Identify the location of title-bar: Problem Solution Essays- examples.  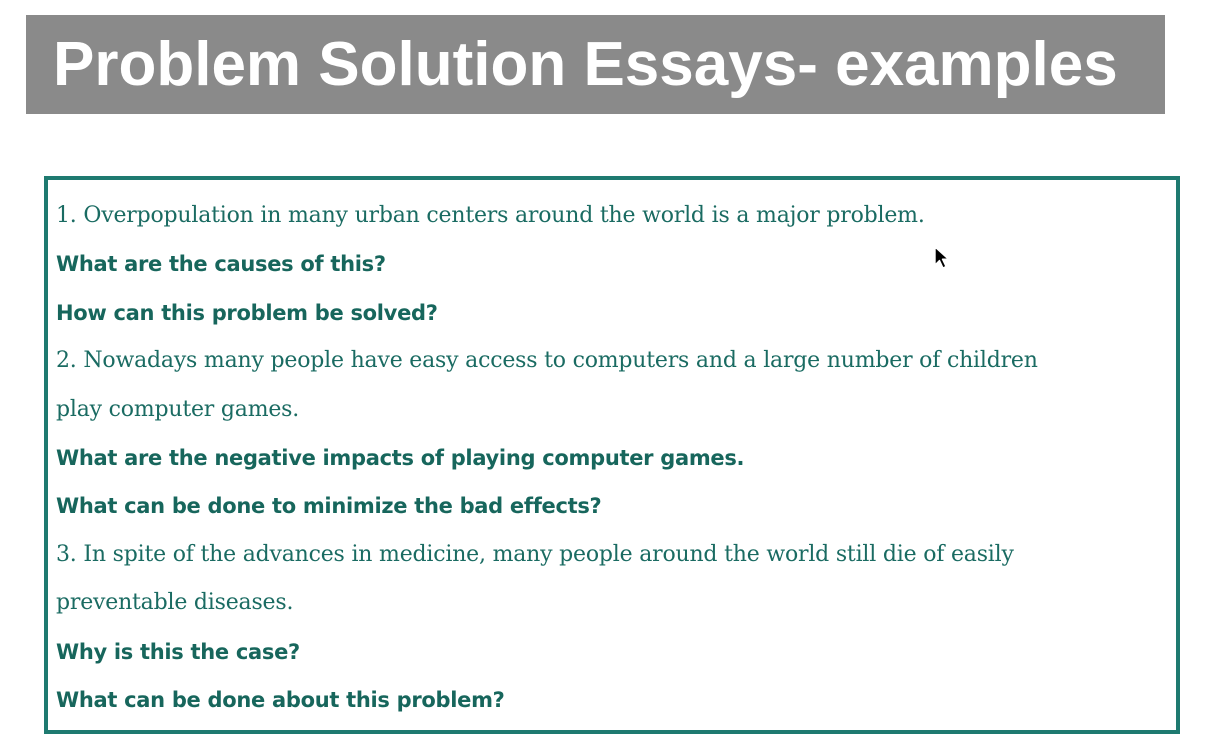
(595, 64).